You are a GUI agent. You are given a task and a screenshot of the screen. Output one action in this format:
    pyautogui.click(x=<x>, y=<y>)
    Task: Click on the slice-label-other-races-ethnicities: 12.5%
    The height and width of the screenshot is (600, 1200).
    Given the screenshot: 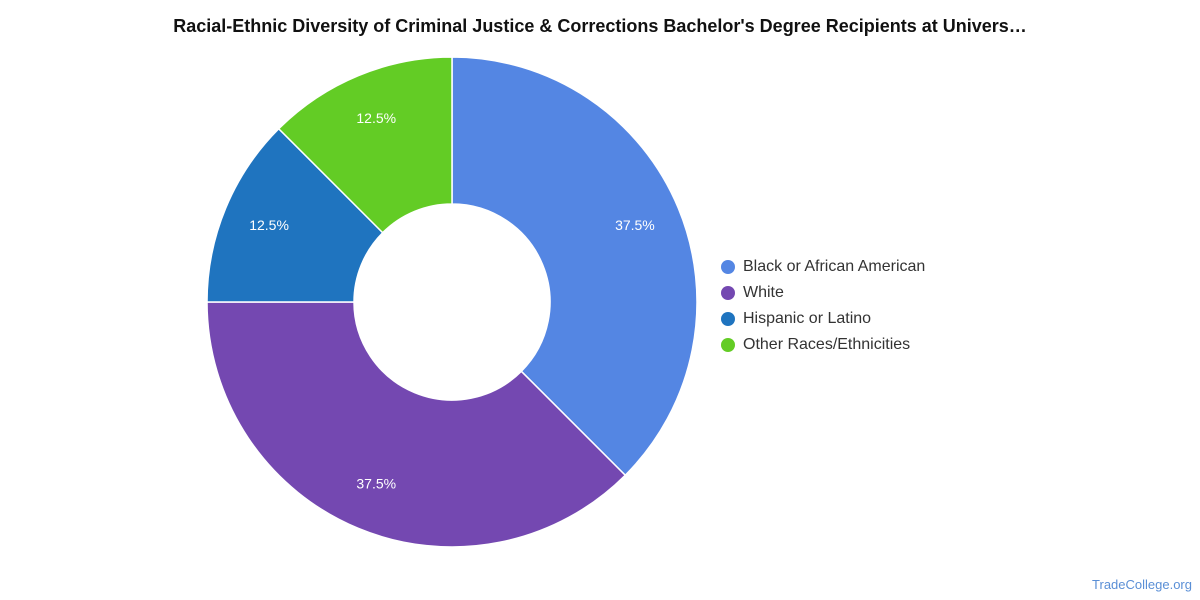 What is the action you would take?
    pyautogui.click(x=376, y=118)
    